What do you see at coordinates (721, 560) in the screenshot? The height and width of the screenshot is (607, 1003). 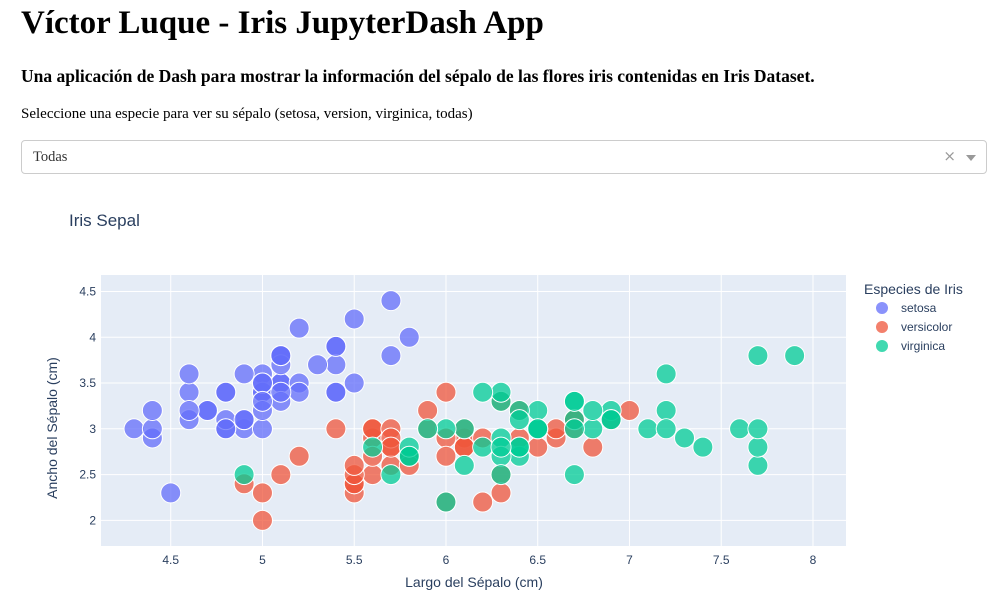 I see `x-tick-label: 7.5` at bounding box center [721, 560].